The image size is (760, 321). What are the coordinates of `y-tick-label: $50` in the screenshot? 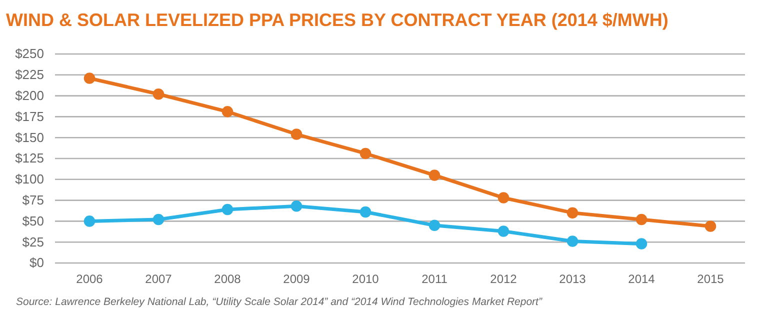 It's located at (33, 220).